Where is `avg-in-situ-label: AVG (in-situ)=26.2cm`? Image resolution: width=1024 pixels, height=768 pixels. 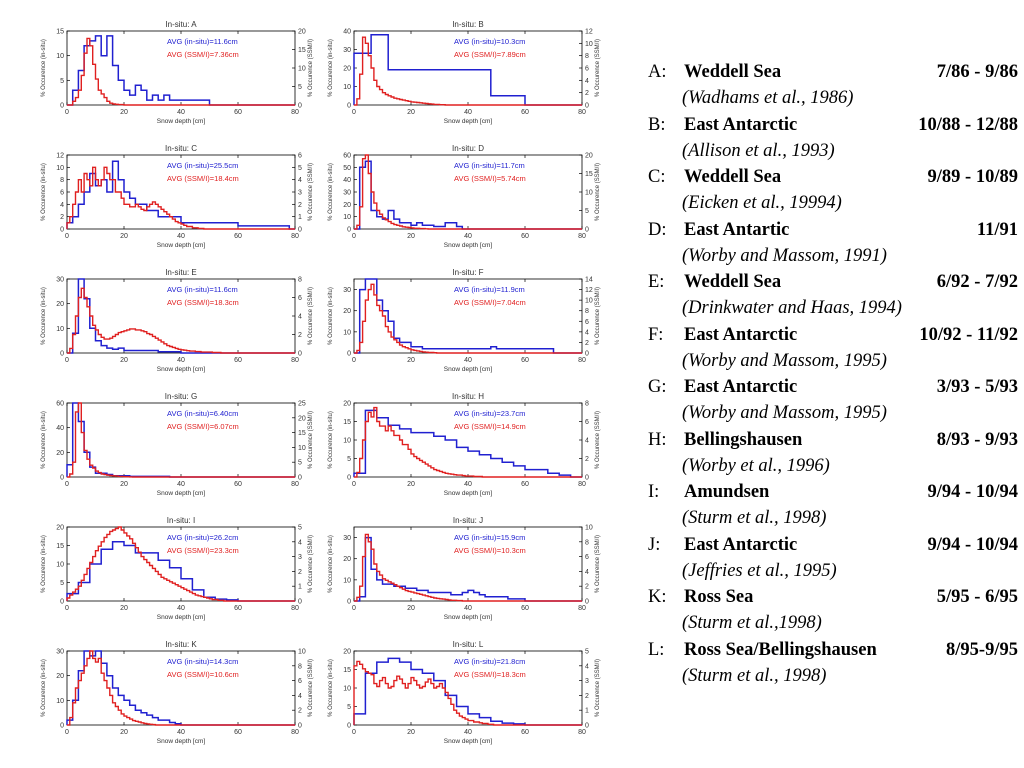 avg-in-situ-label: AVG (in-situ)=26.2cm is located at coordinates (202, 537).